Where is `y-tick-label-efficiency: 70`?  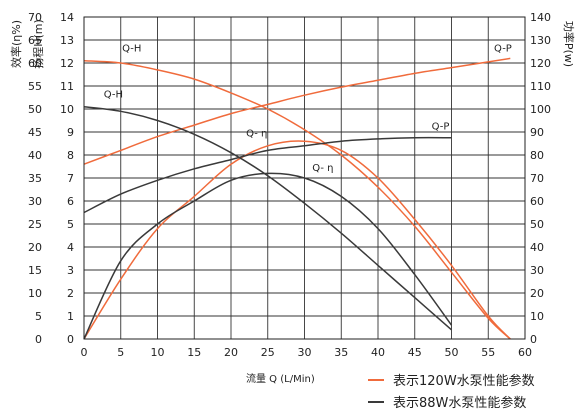
y-tick-label-efficiency: 70 is located at coordinates (35, 17).